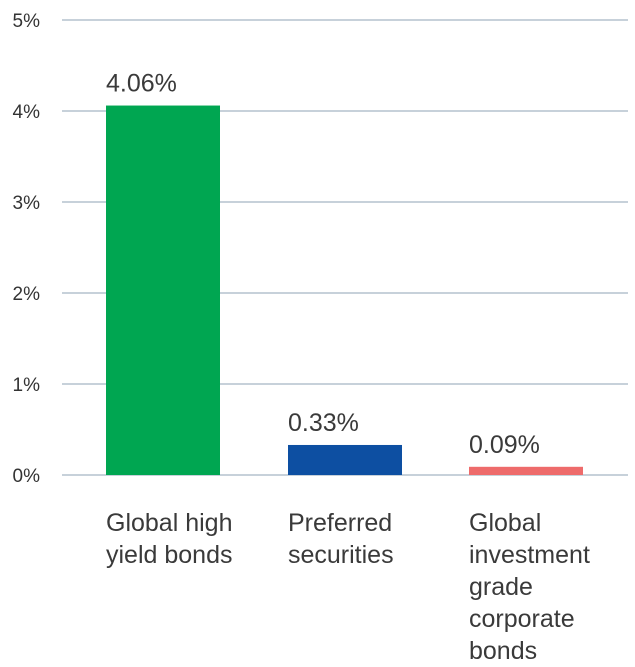 This screenshot has width=635, height=667. What do you see at coordinates (501, 587) in the screenshot?
I see `category-label-line: grade` at bounding box center [501, 587].